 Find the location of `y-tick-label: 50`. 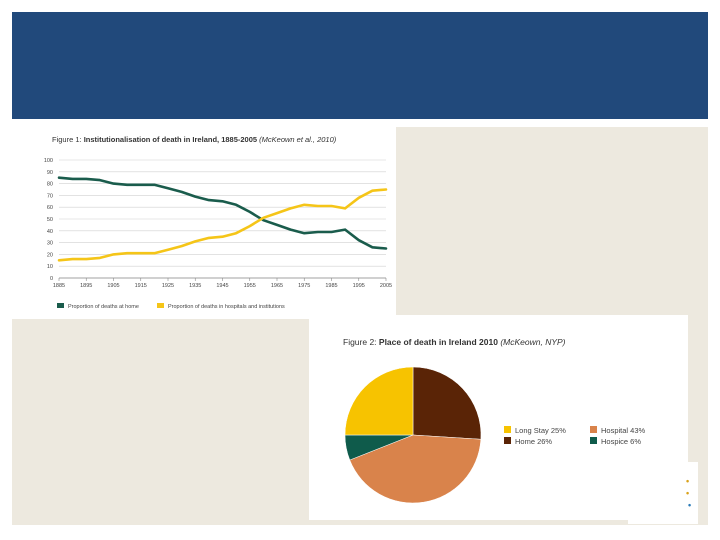

y-tick-label: 50 is located at coordinates (50, 220).